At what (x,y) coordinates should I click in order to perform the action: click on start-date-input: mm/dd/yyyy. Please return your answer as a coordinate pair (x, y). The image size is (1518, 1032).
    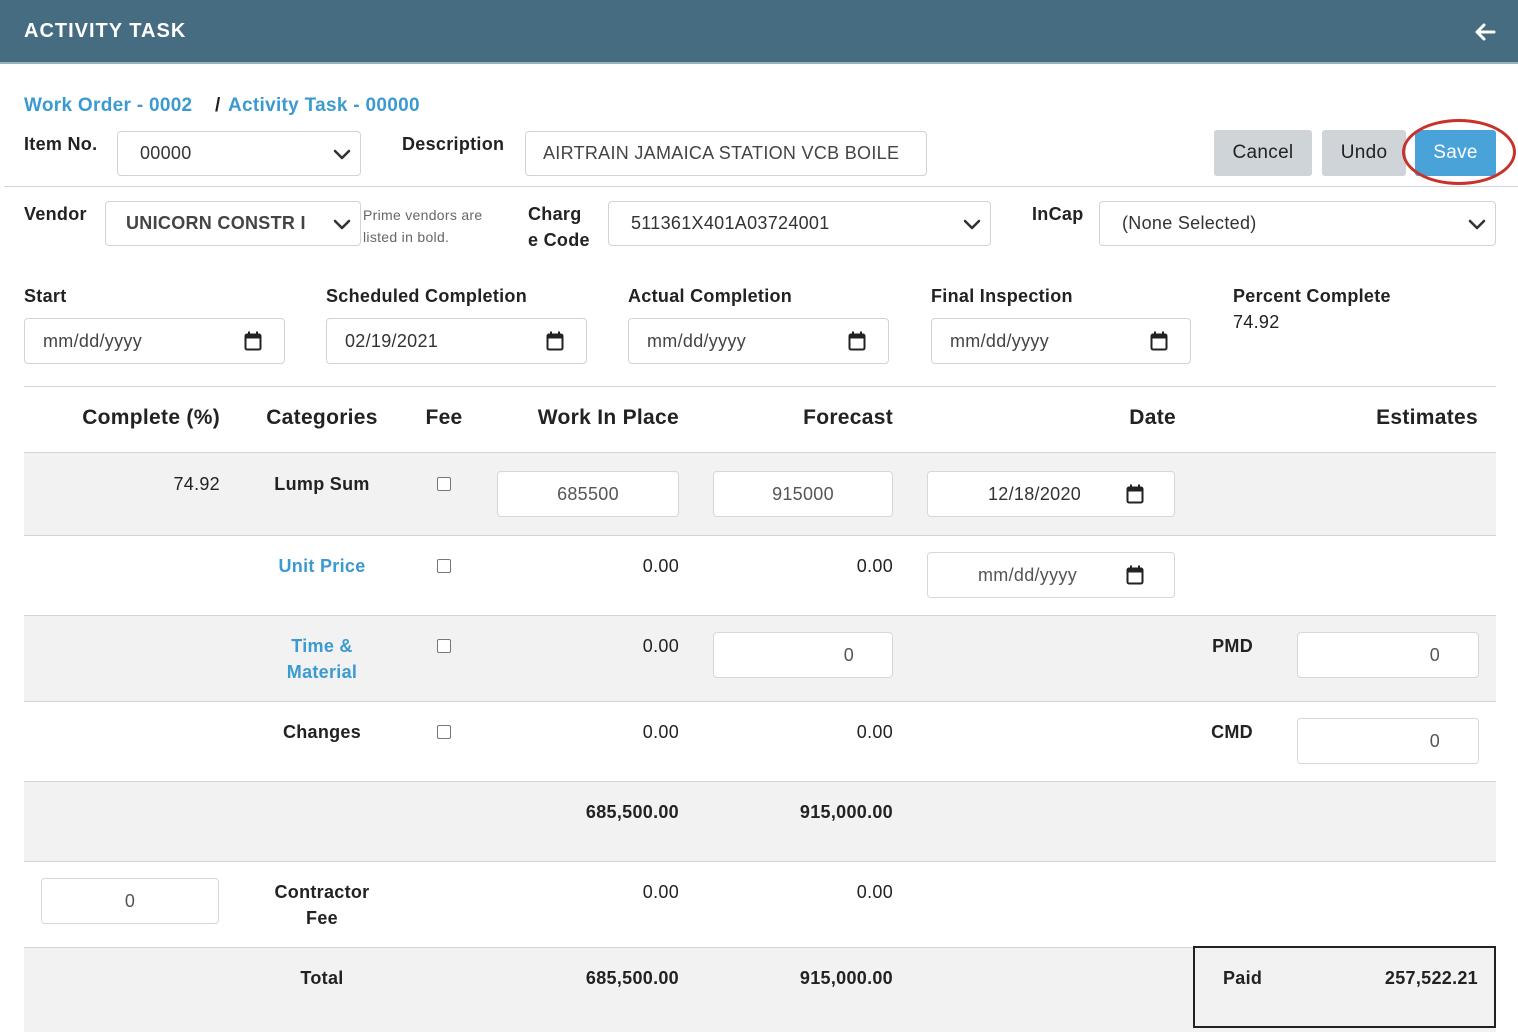
    Looking at the image, I should click on (154, 341).